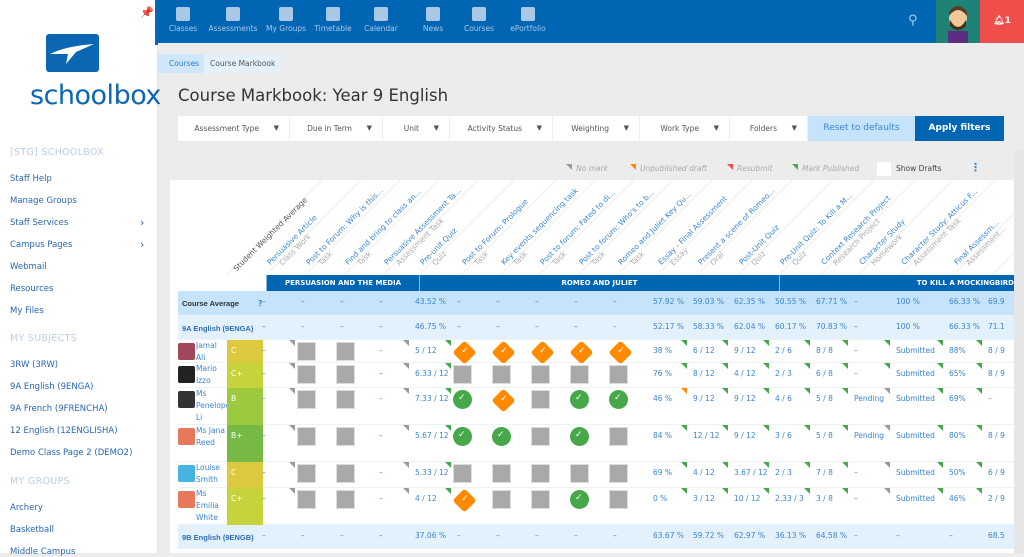  I want to click on more-options-icon: ⋮, so click(975, 167).